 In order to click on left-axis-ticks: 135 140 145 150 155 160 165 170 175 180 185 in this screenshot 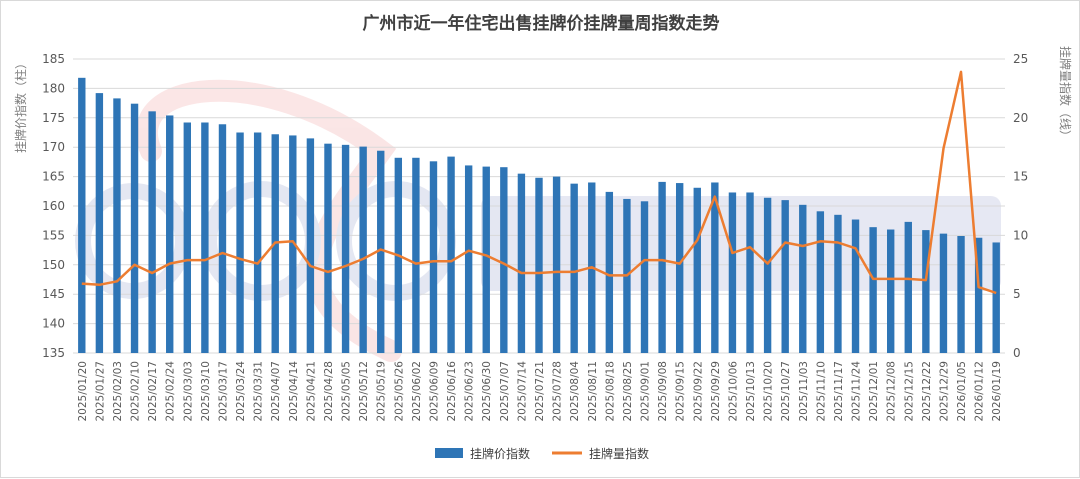, I will do `click(53, 206)`.